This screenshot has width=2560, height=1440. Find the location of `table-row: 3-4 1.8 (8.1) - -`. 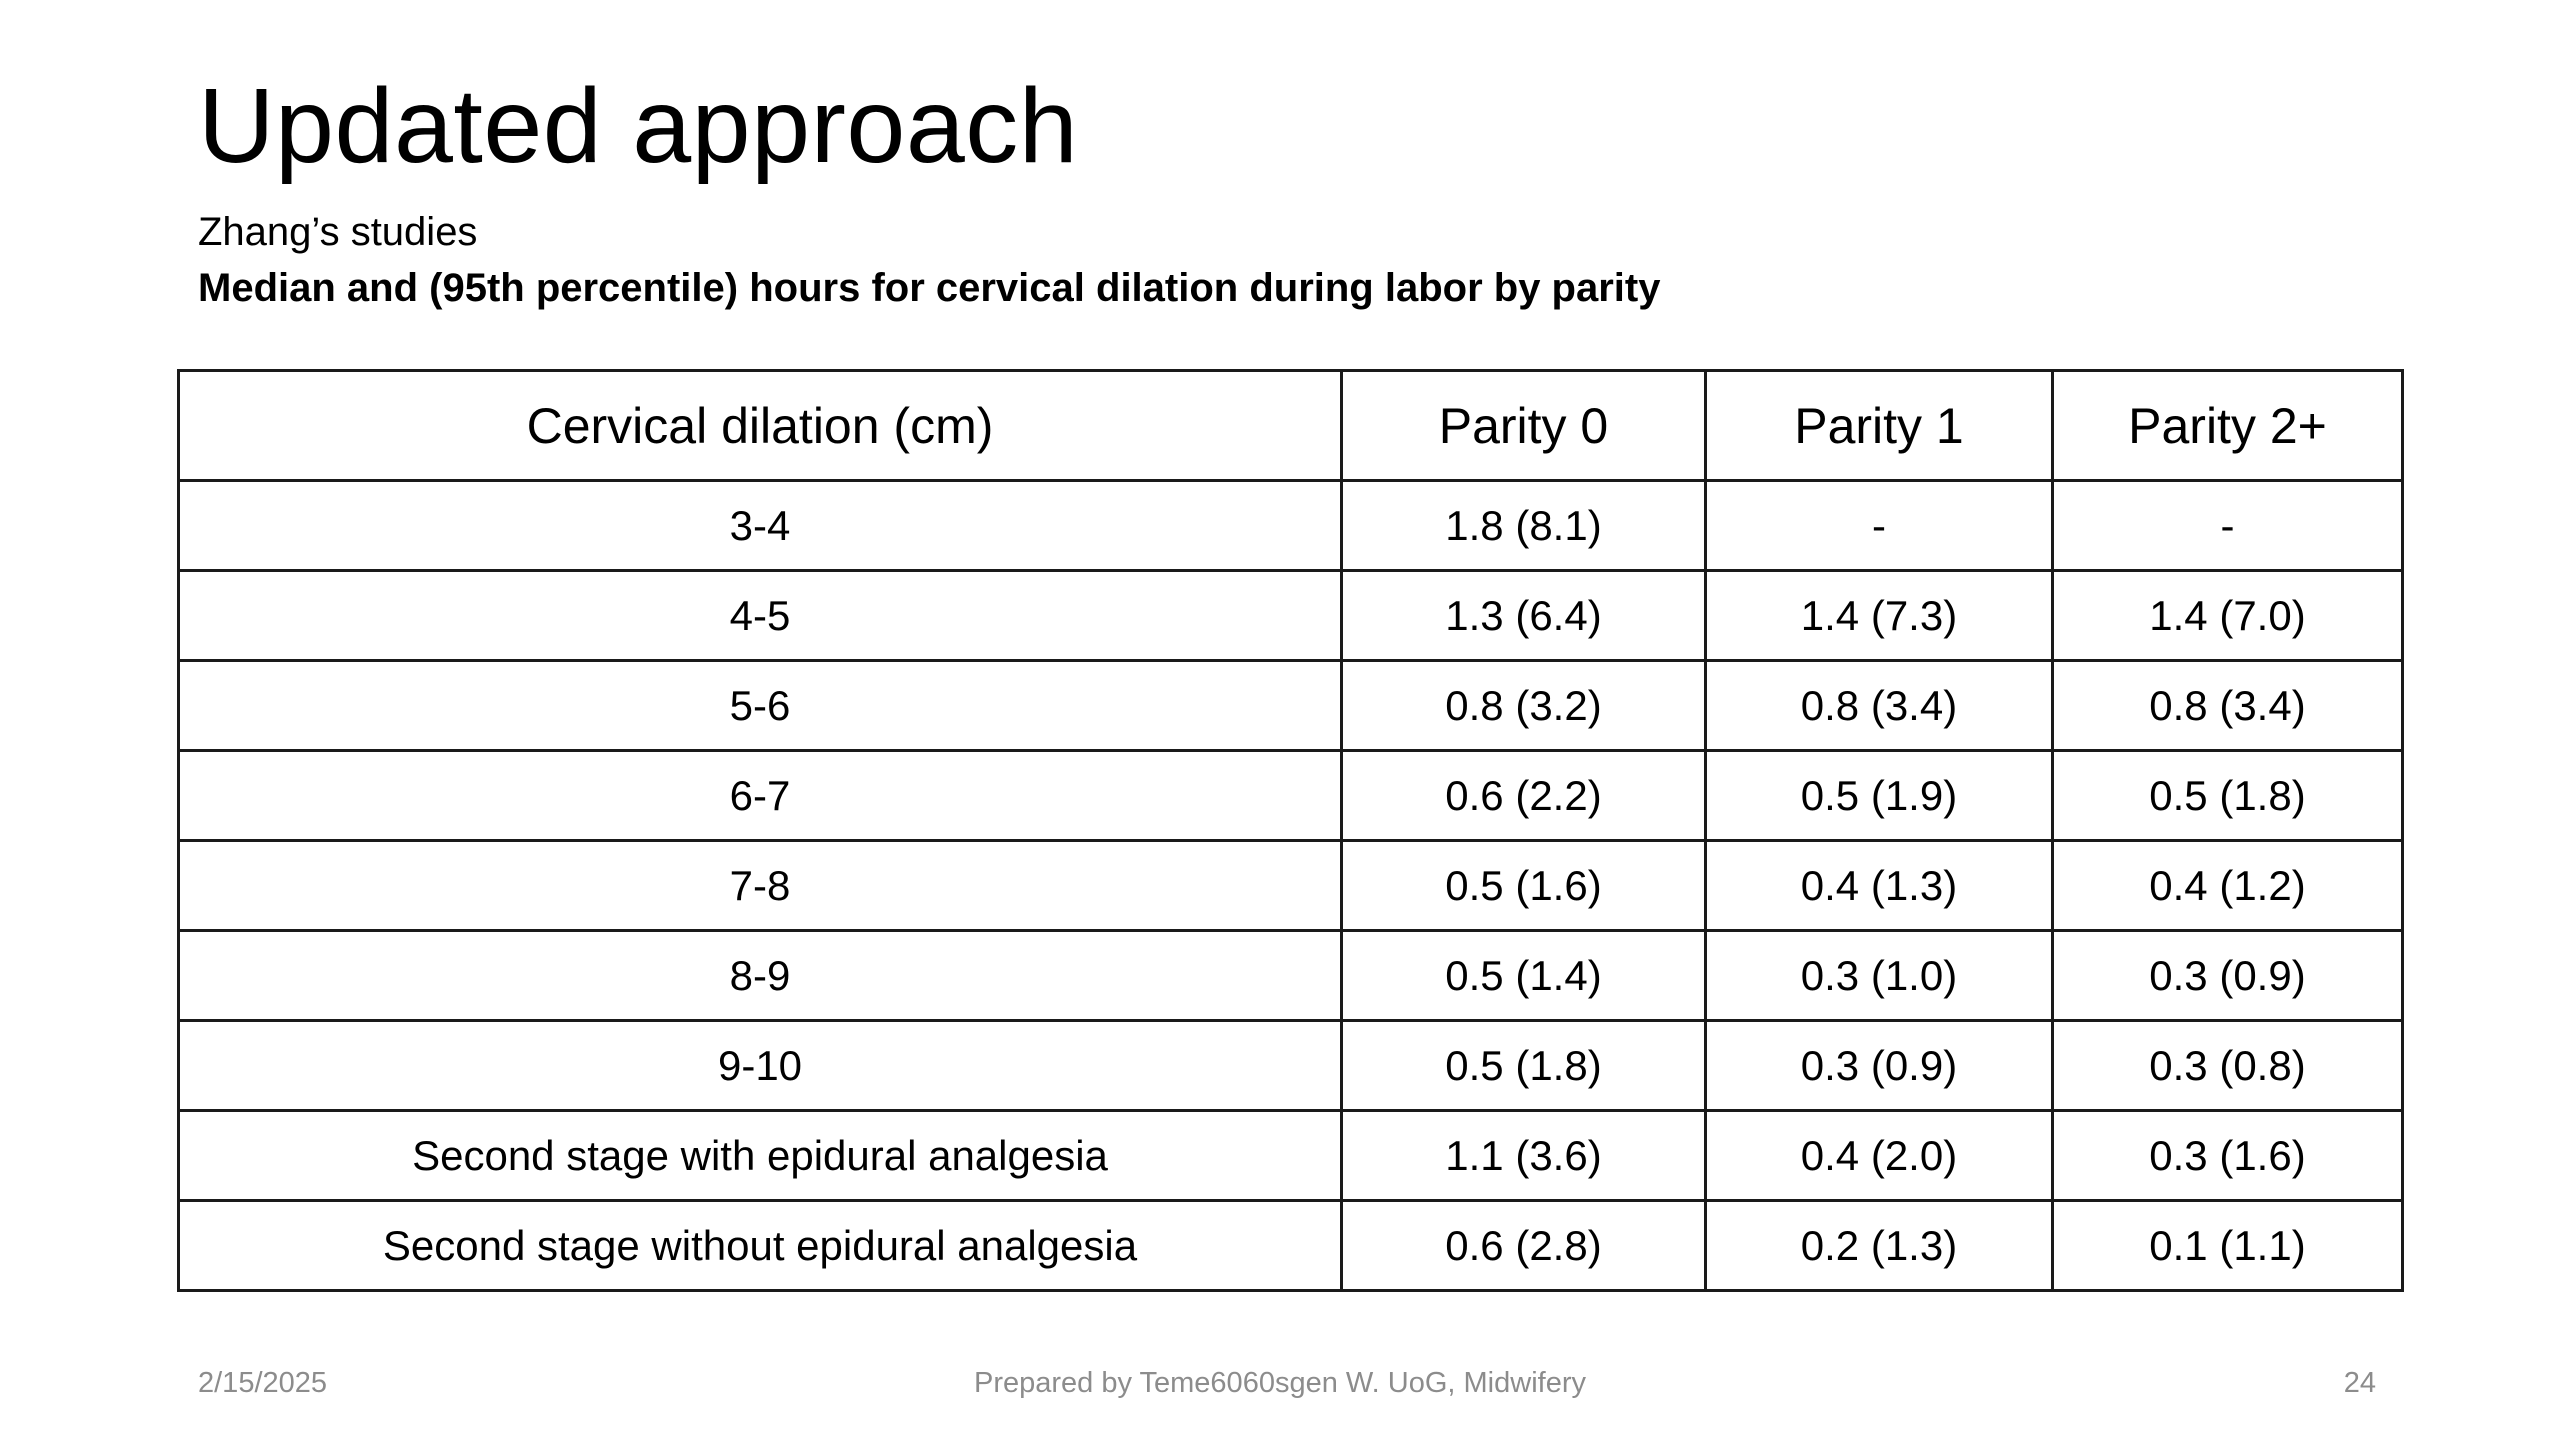

table-row: 3-4 1.8 (8.1) - - is located at coordinates (1290, 525).